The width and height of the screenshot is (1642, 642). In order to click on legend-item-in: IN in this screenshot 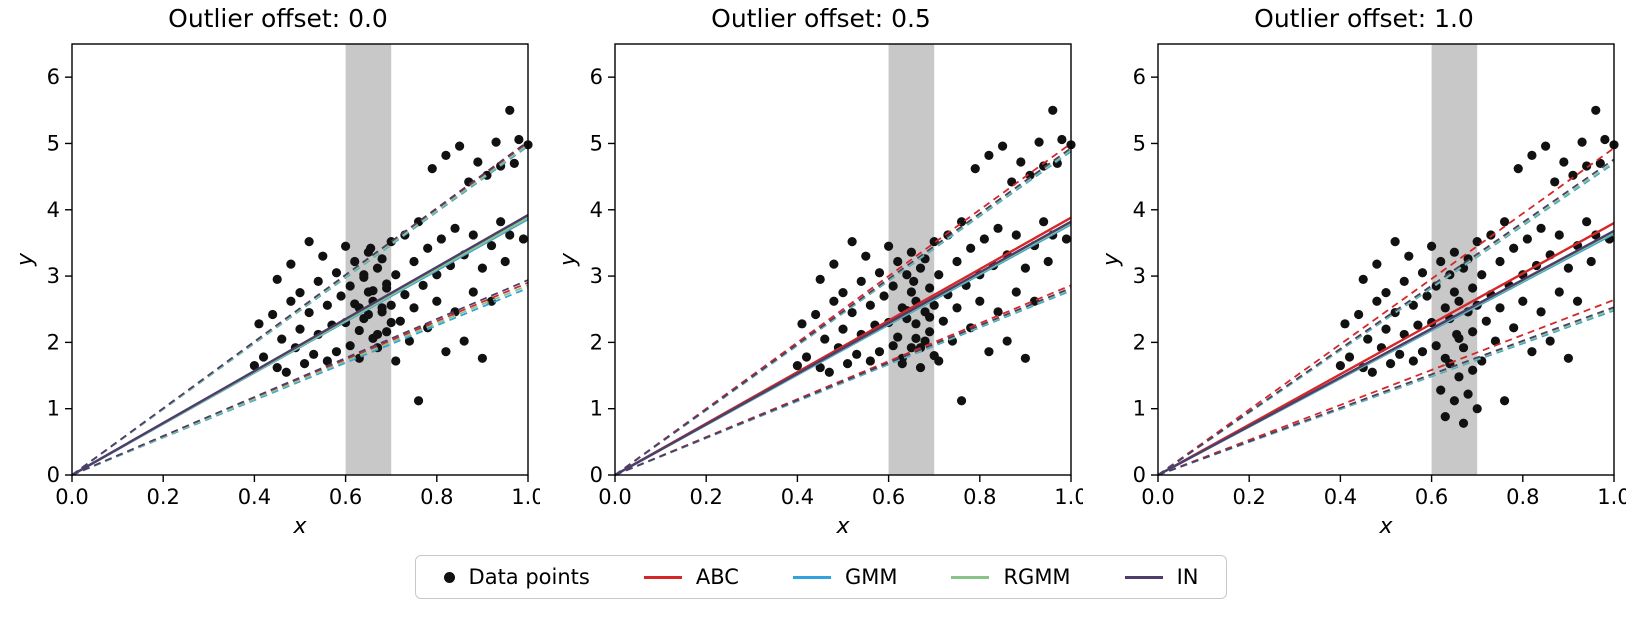, I will do `click(1161, 577)`.